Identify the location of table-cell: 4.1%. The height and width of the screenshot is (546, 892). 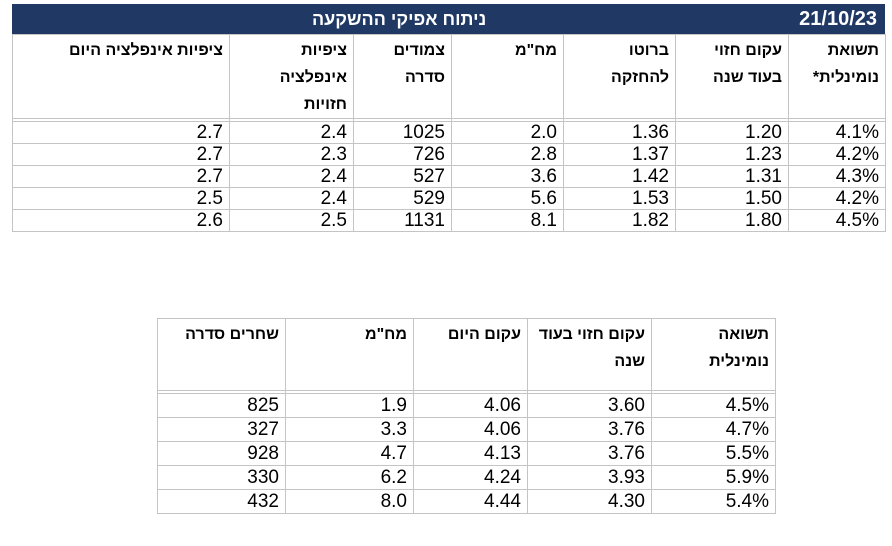
(837, 132).